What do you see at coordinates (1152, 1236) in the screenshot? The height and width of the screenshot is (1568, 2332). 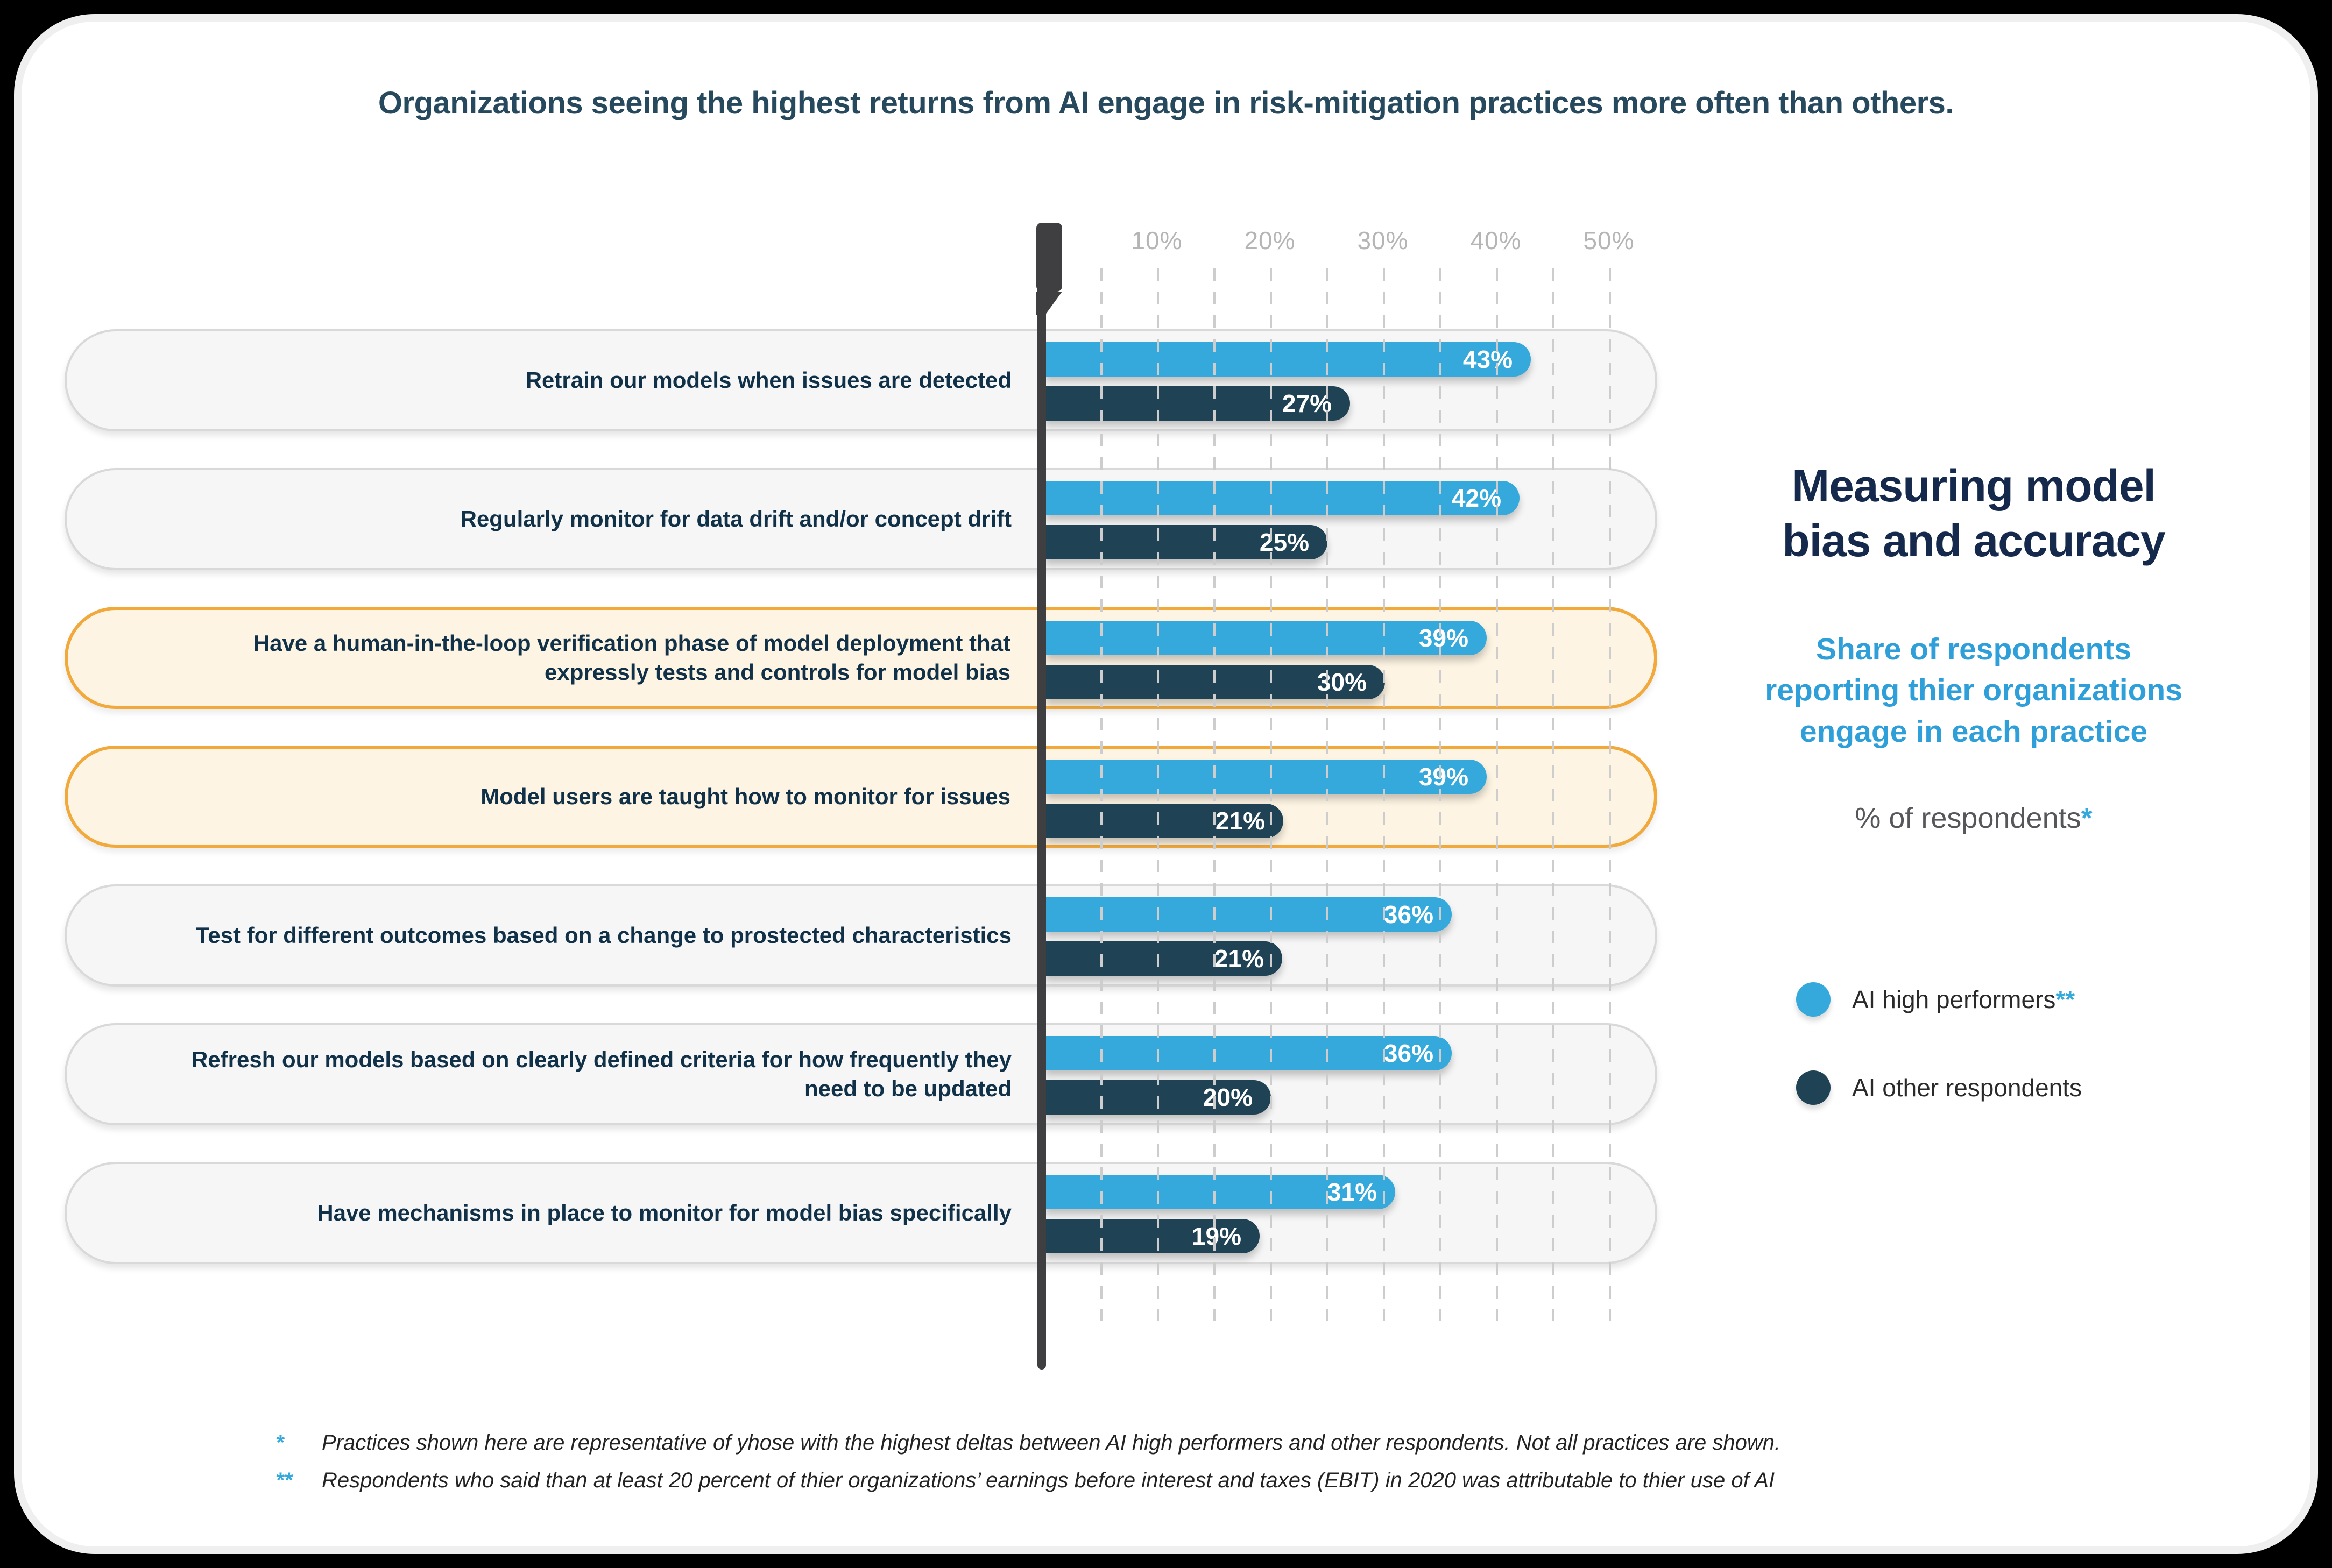 I see `bar-other-respondents: 19%` at bounding box center [1152, 1236].